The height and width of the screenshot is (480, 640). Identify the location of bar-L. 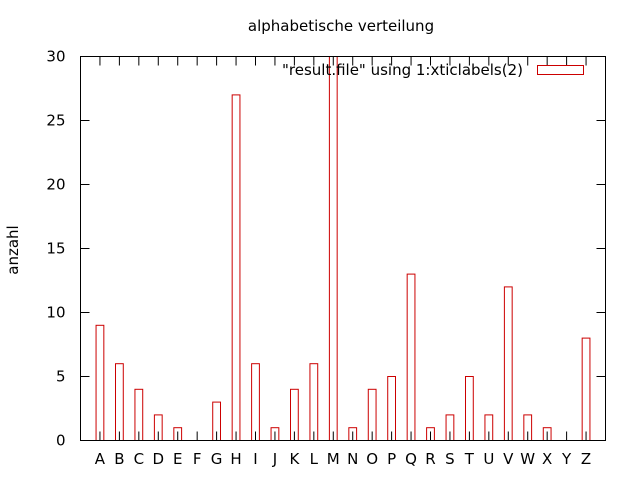
(314, 402).